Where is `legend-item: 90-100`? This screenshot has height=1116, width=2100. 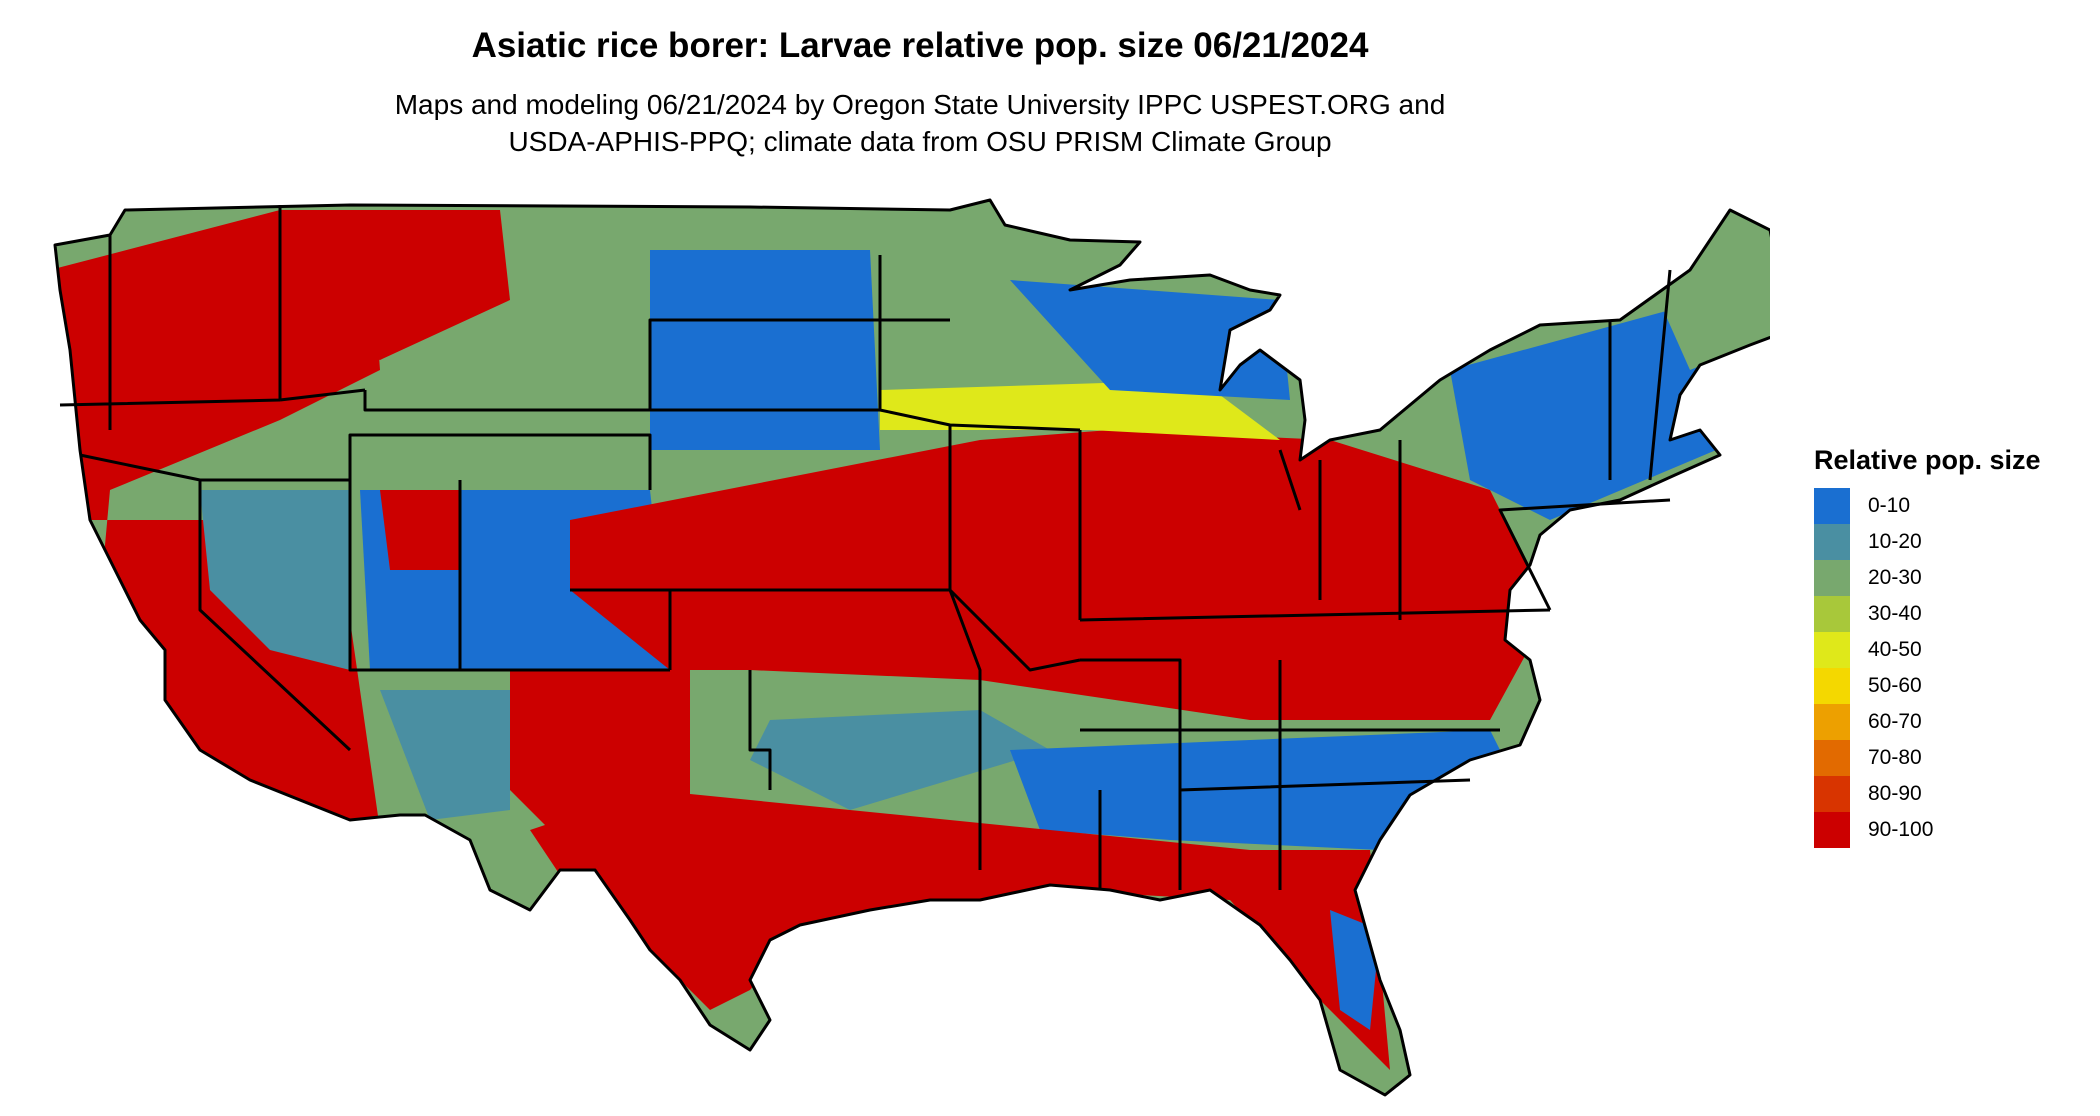 legend-item: 90-100 is located at coordinates (1954, 830).